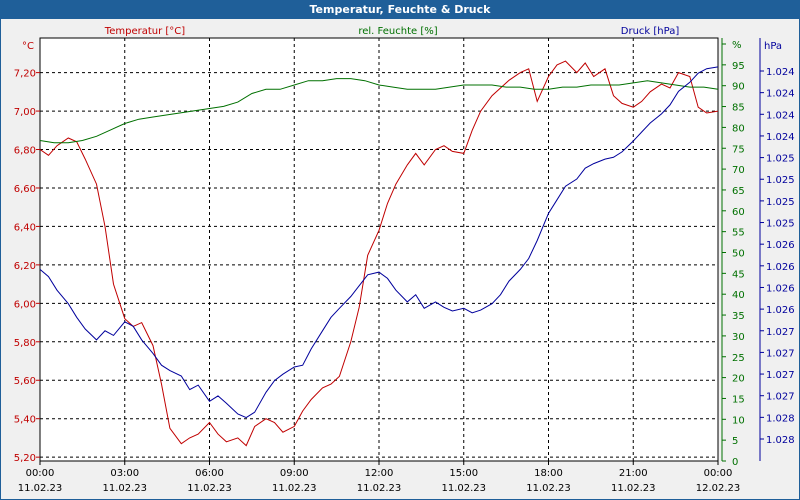 The height and width of the screenshot is (500, 800). Describe the element at coordinates (400, 10) in the screenshot. I see `window-title: Temperatur, Feuchte & Druck` at that location.